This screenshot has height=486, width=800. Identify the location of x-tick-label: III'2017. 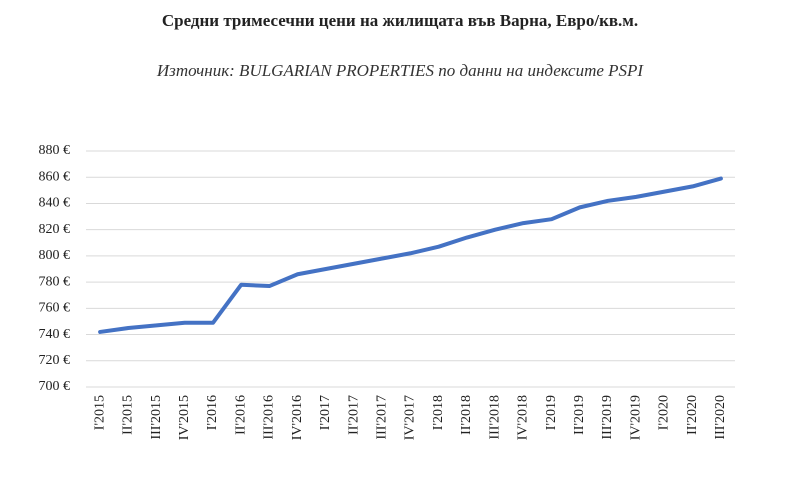
(382, 417).